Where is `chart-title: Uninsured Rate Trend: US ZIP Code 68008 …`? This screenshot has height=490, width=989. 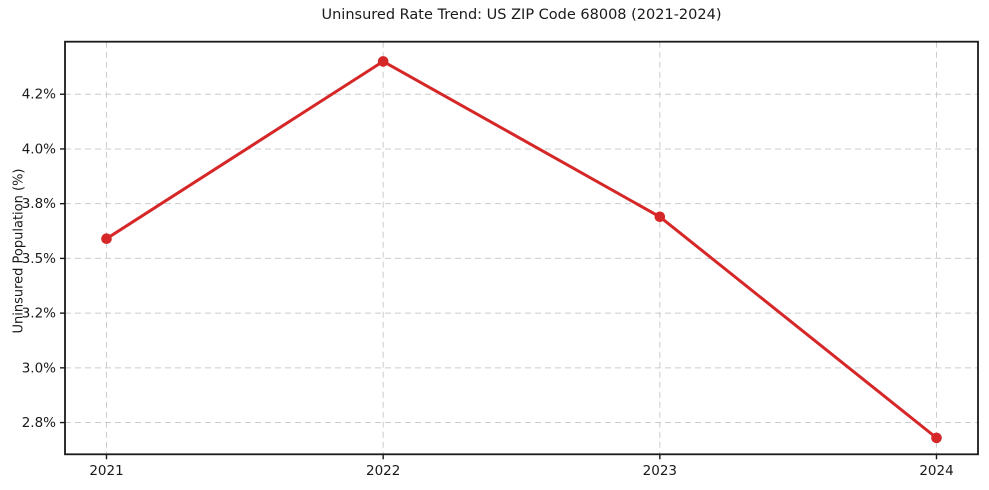 chart-title: Uninsured Rate Trend: US ZIP Code 68008 … is located at coordinates (521, 15).